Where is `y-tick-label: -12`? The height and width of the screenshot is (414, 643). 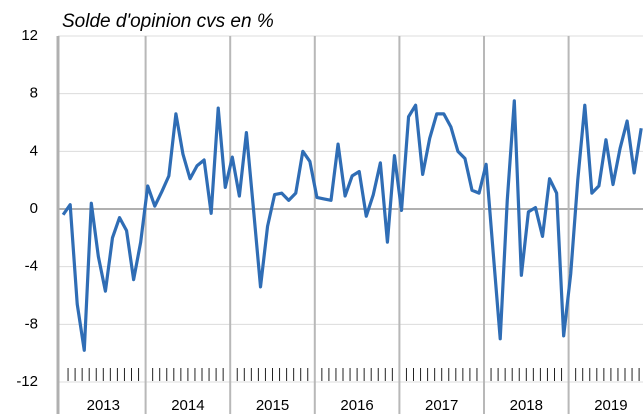 y-tick-label: -12 is located at coordinates (27, 381).